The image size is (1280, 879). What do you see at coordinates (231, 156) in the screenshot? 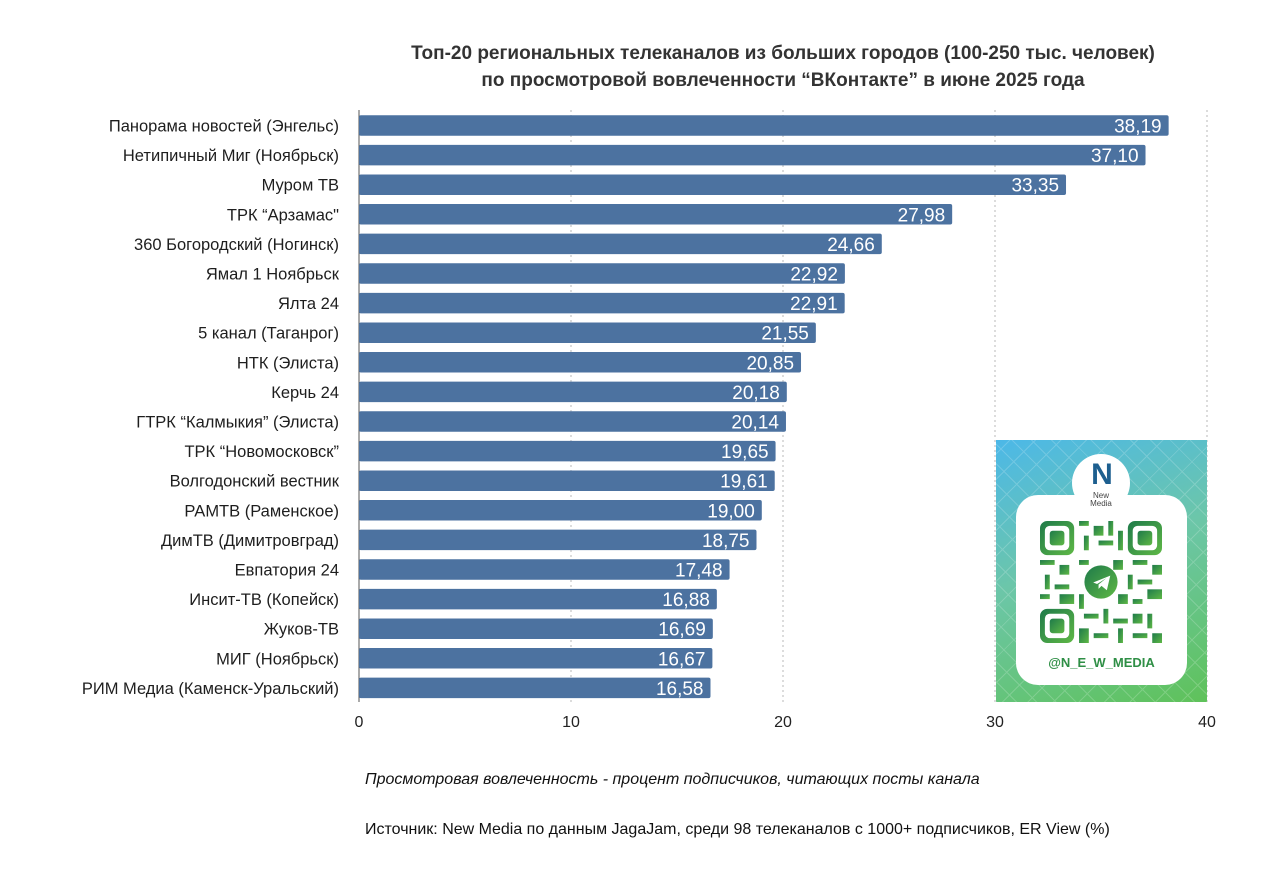
I see `category-label-1: Нетипичный Миг (Ноябрьск)` at bounding box center [231, 156].